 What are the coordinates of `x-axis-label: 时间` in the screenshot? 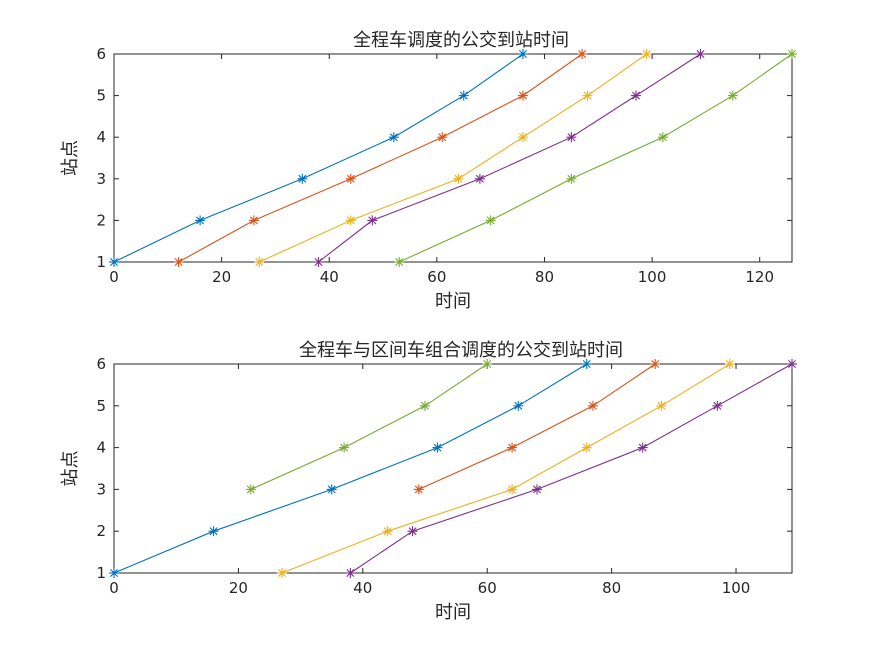 It's located at (453, 301).